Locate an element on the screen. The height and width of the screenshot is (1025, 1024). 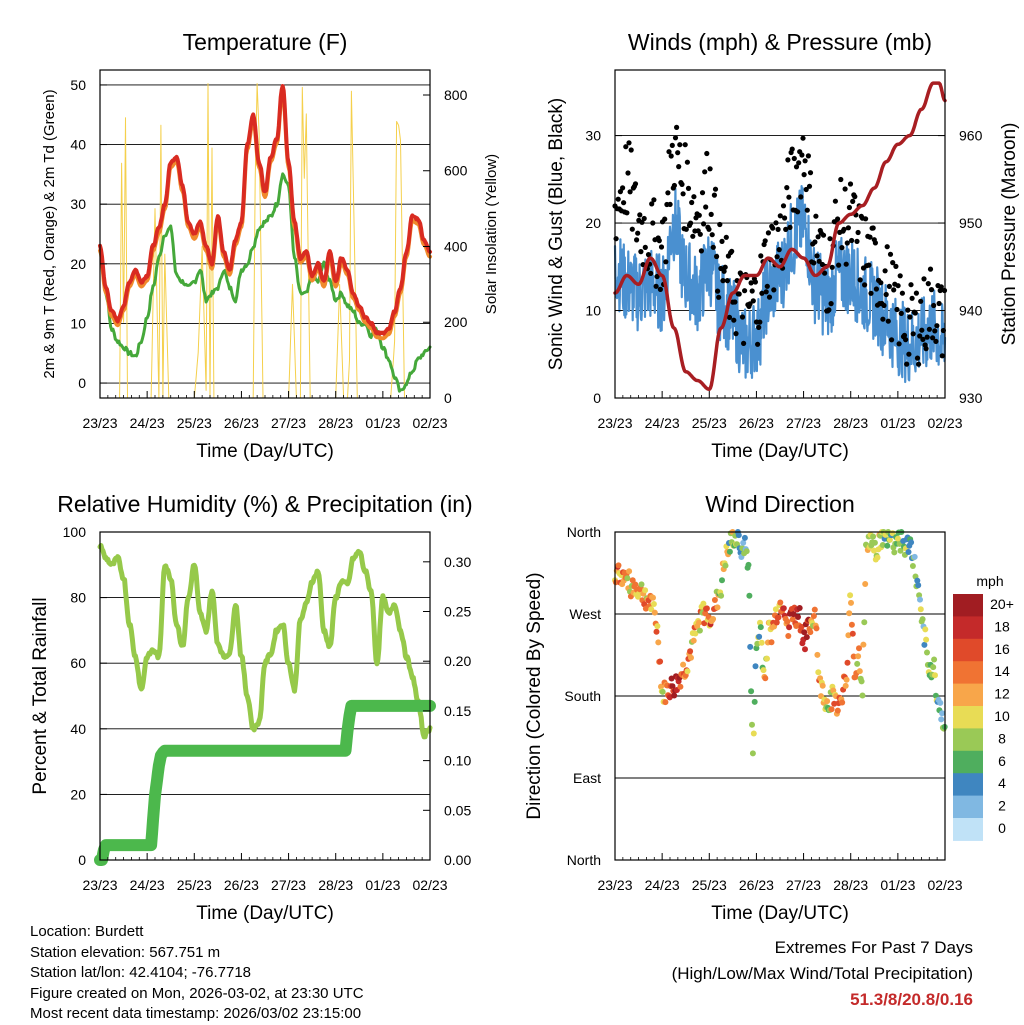
plot-border is located at coordinates (780, 234).